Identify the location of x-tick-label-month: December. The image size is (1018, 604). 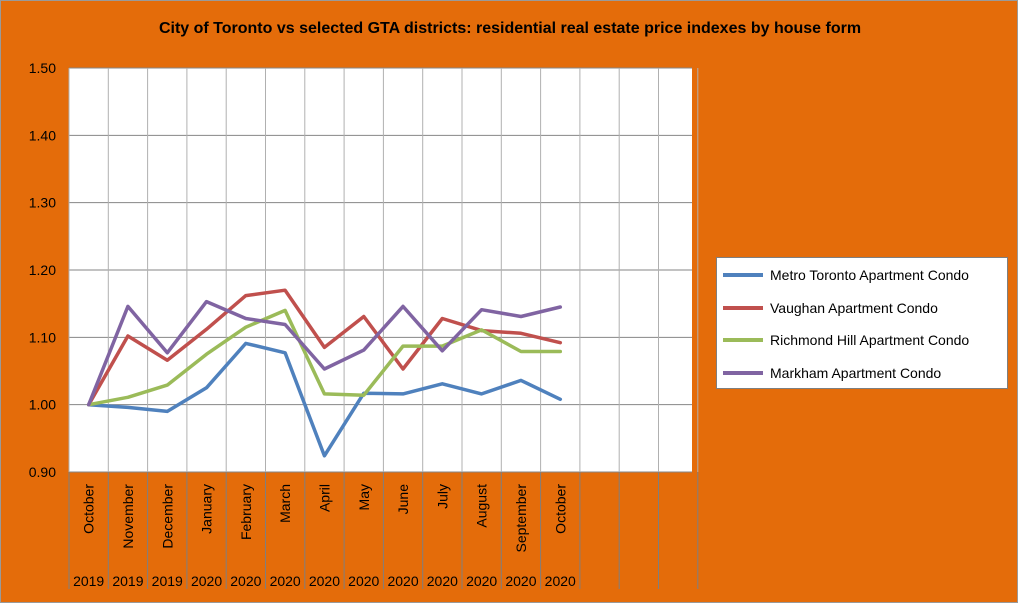
(167, 516).